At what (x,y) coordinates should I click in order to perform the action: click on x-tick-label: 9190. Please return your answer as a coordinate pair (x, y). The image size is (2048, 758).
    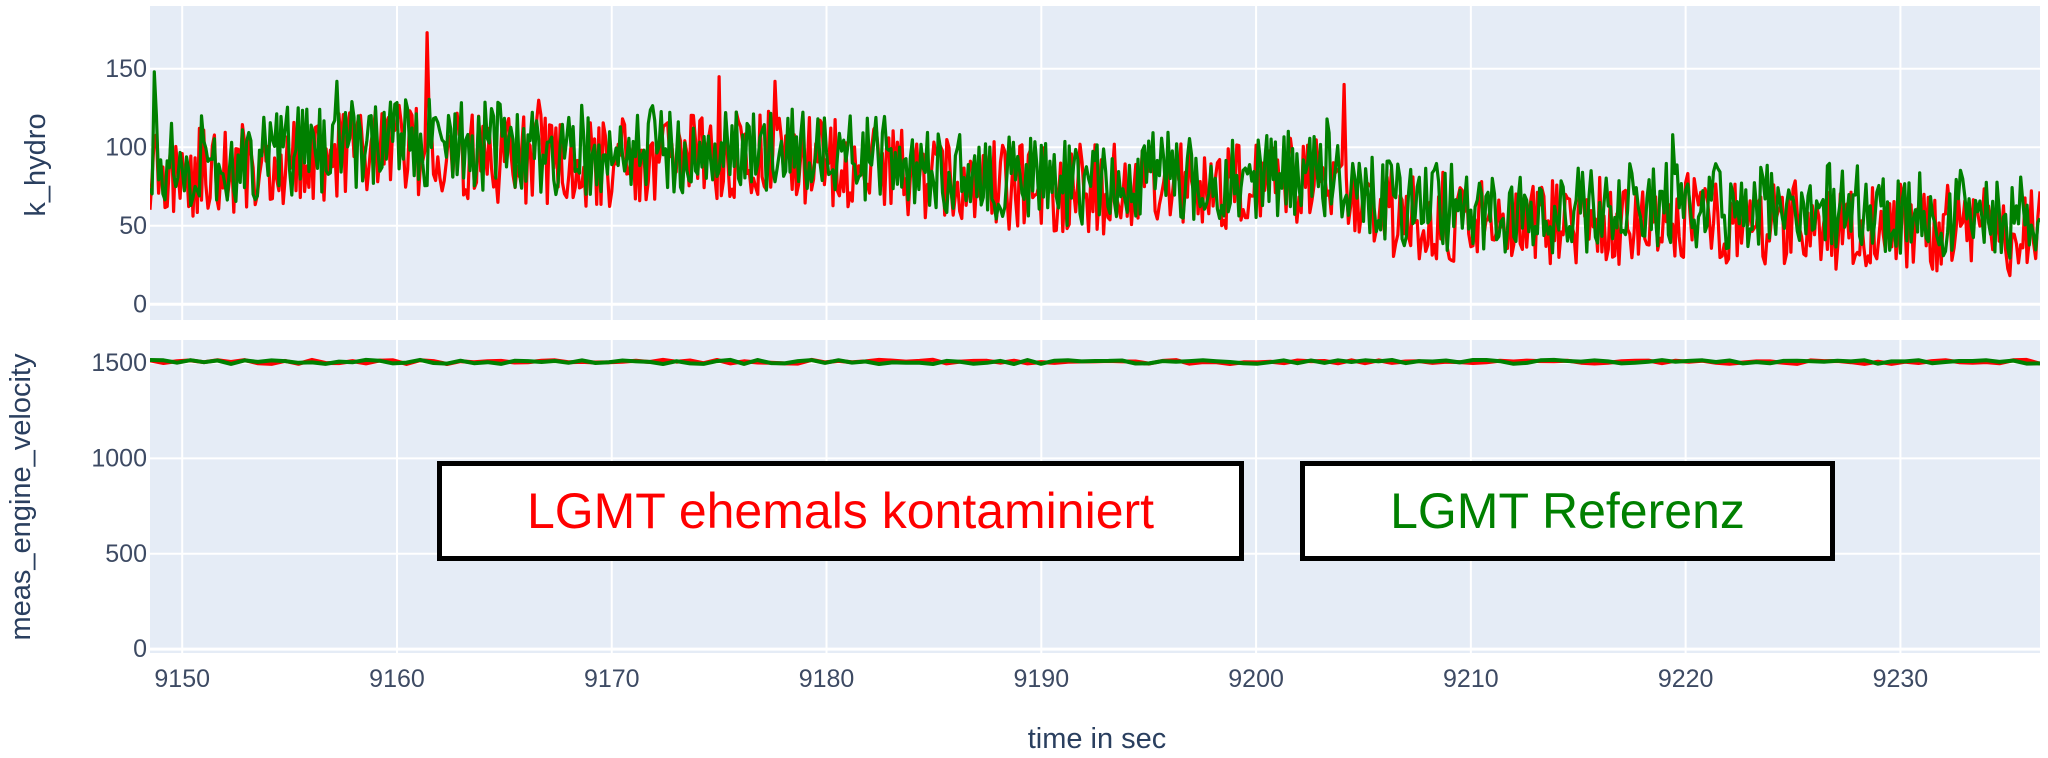
    Looking at the image, I should click on (1041, 679).